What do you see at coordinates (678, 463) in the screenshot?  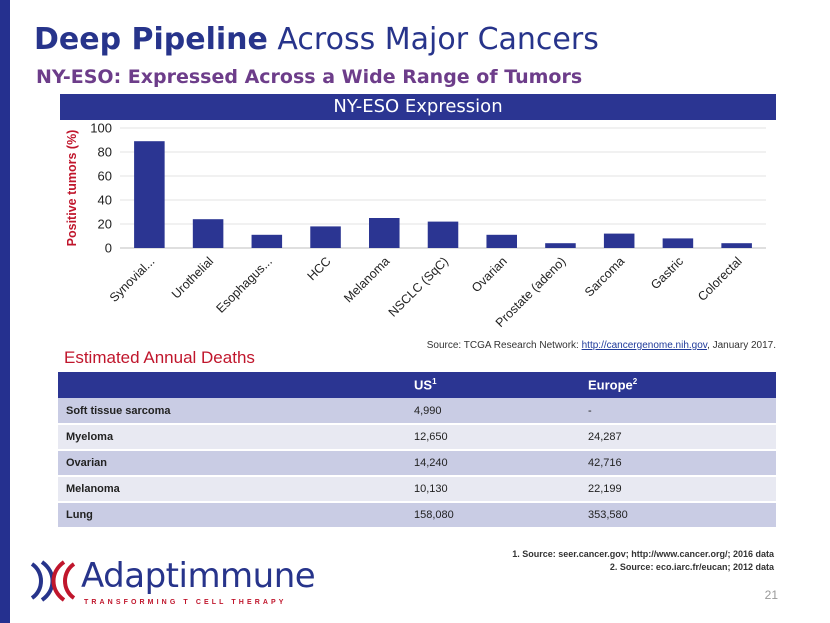 I see `cell-europe: 42,716` at bounding box center [678, 463].